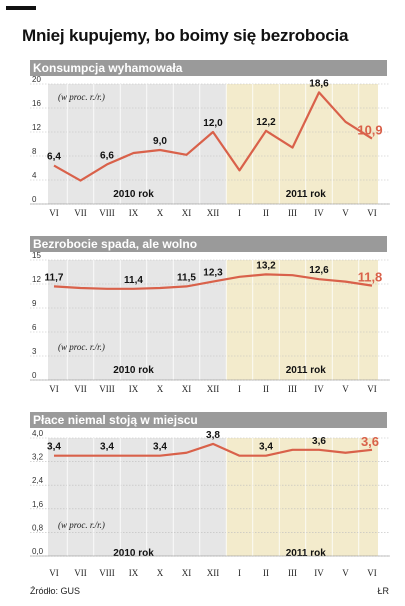  I want to click on data-label: 11,7, so click(54, 277).